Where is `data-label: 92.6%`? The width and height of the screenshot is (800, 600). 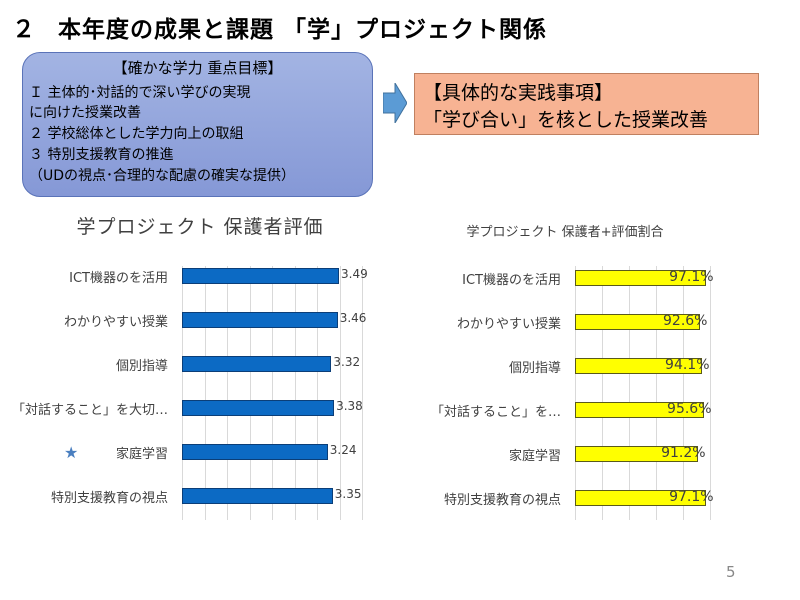 data-label: 92.6% is located at coordinates (685, 321).